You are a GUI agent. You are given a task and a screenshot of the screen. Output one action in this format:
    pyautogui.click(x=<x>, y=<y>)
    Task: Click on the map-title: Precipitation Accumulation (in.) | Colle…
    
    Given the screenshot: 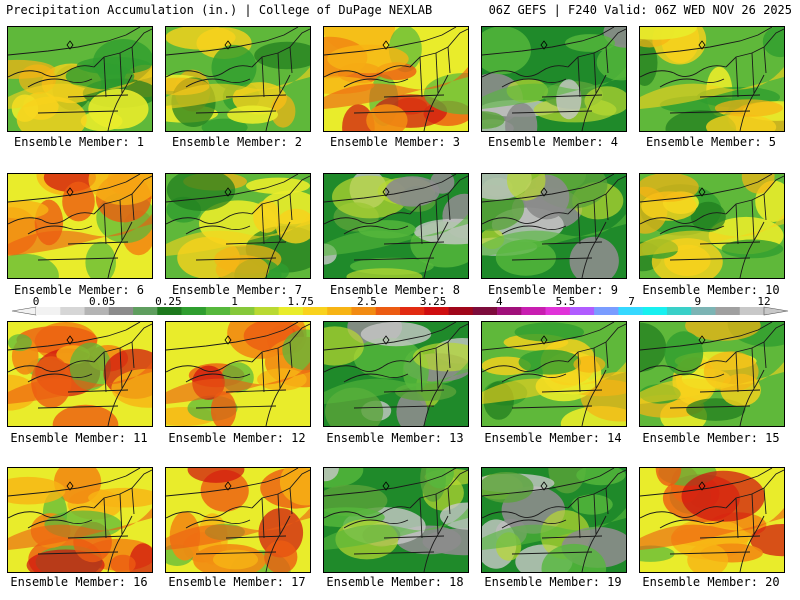 What is the action you would take?
    pyautogui.click(x=219, y=10)
    